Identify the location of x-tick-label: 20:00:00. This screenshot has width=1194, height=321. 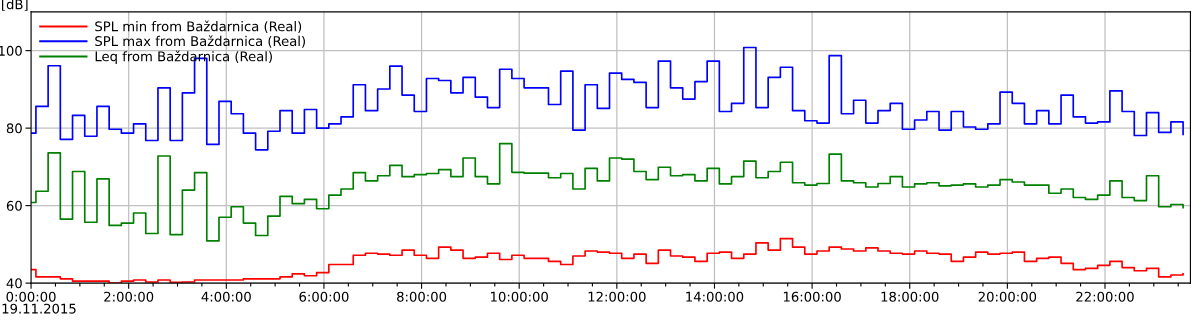
(1007, 296).